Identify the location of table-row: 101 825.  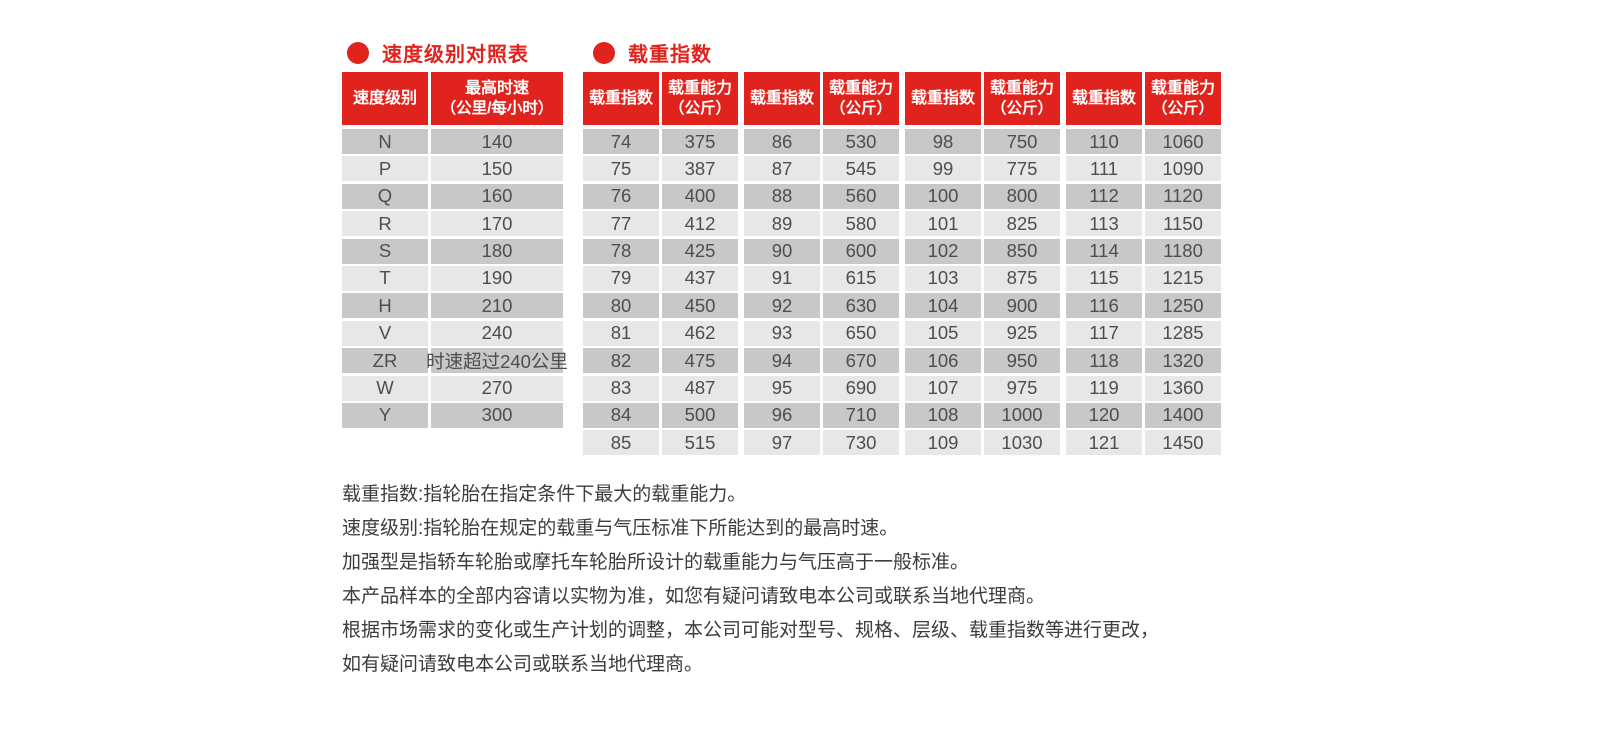
(982, 224).